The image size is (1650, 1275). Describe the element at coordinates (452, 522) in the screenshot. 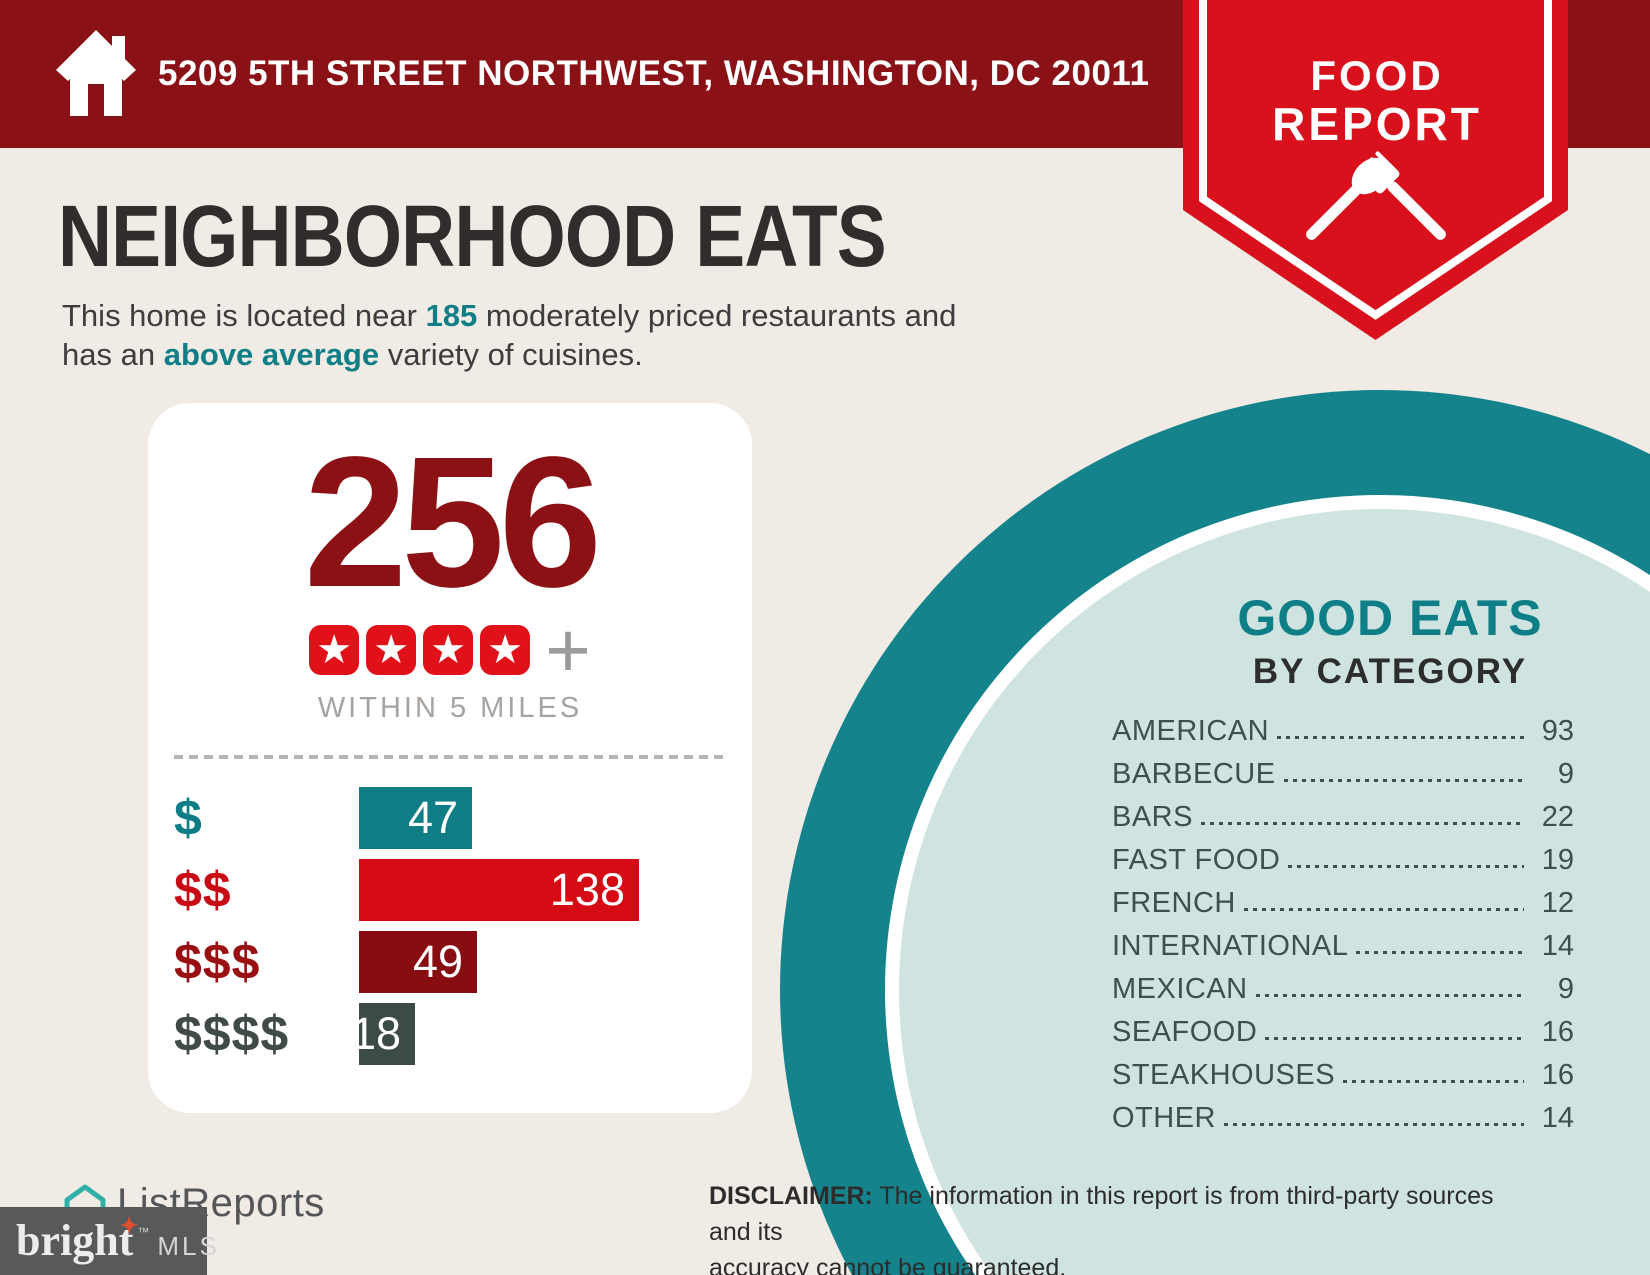

I see `total-restaurant-count: 256` at that location.